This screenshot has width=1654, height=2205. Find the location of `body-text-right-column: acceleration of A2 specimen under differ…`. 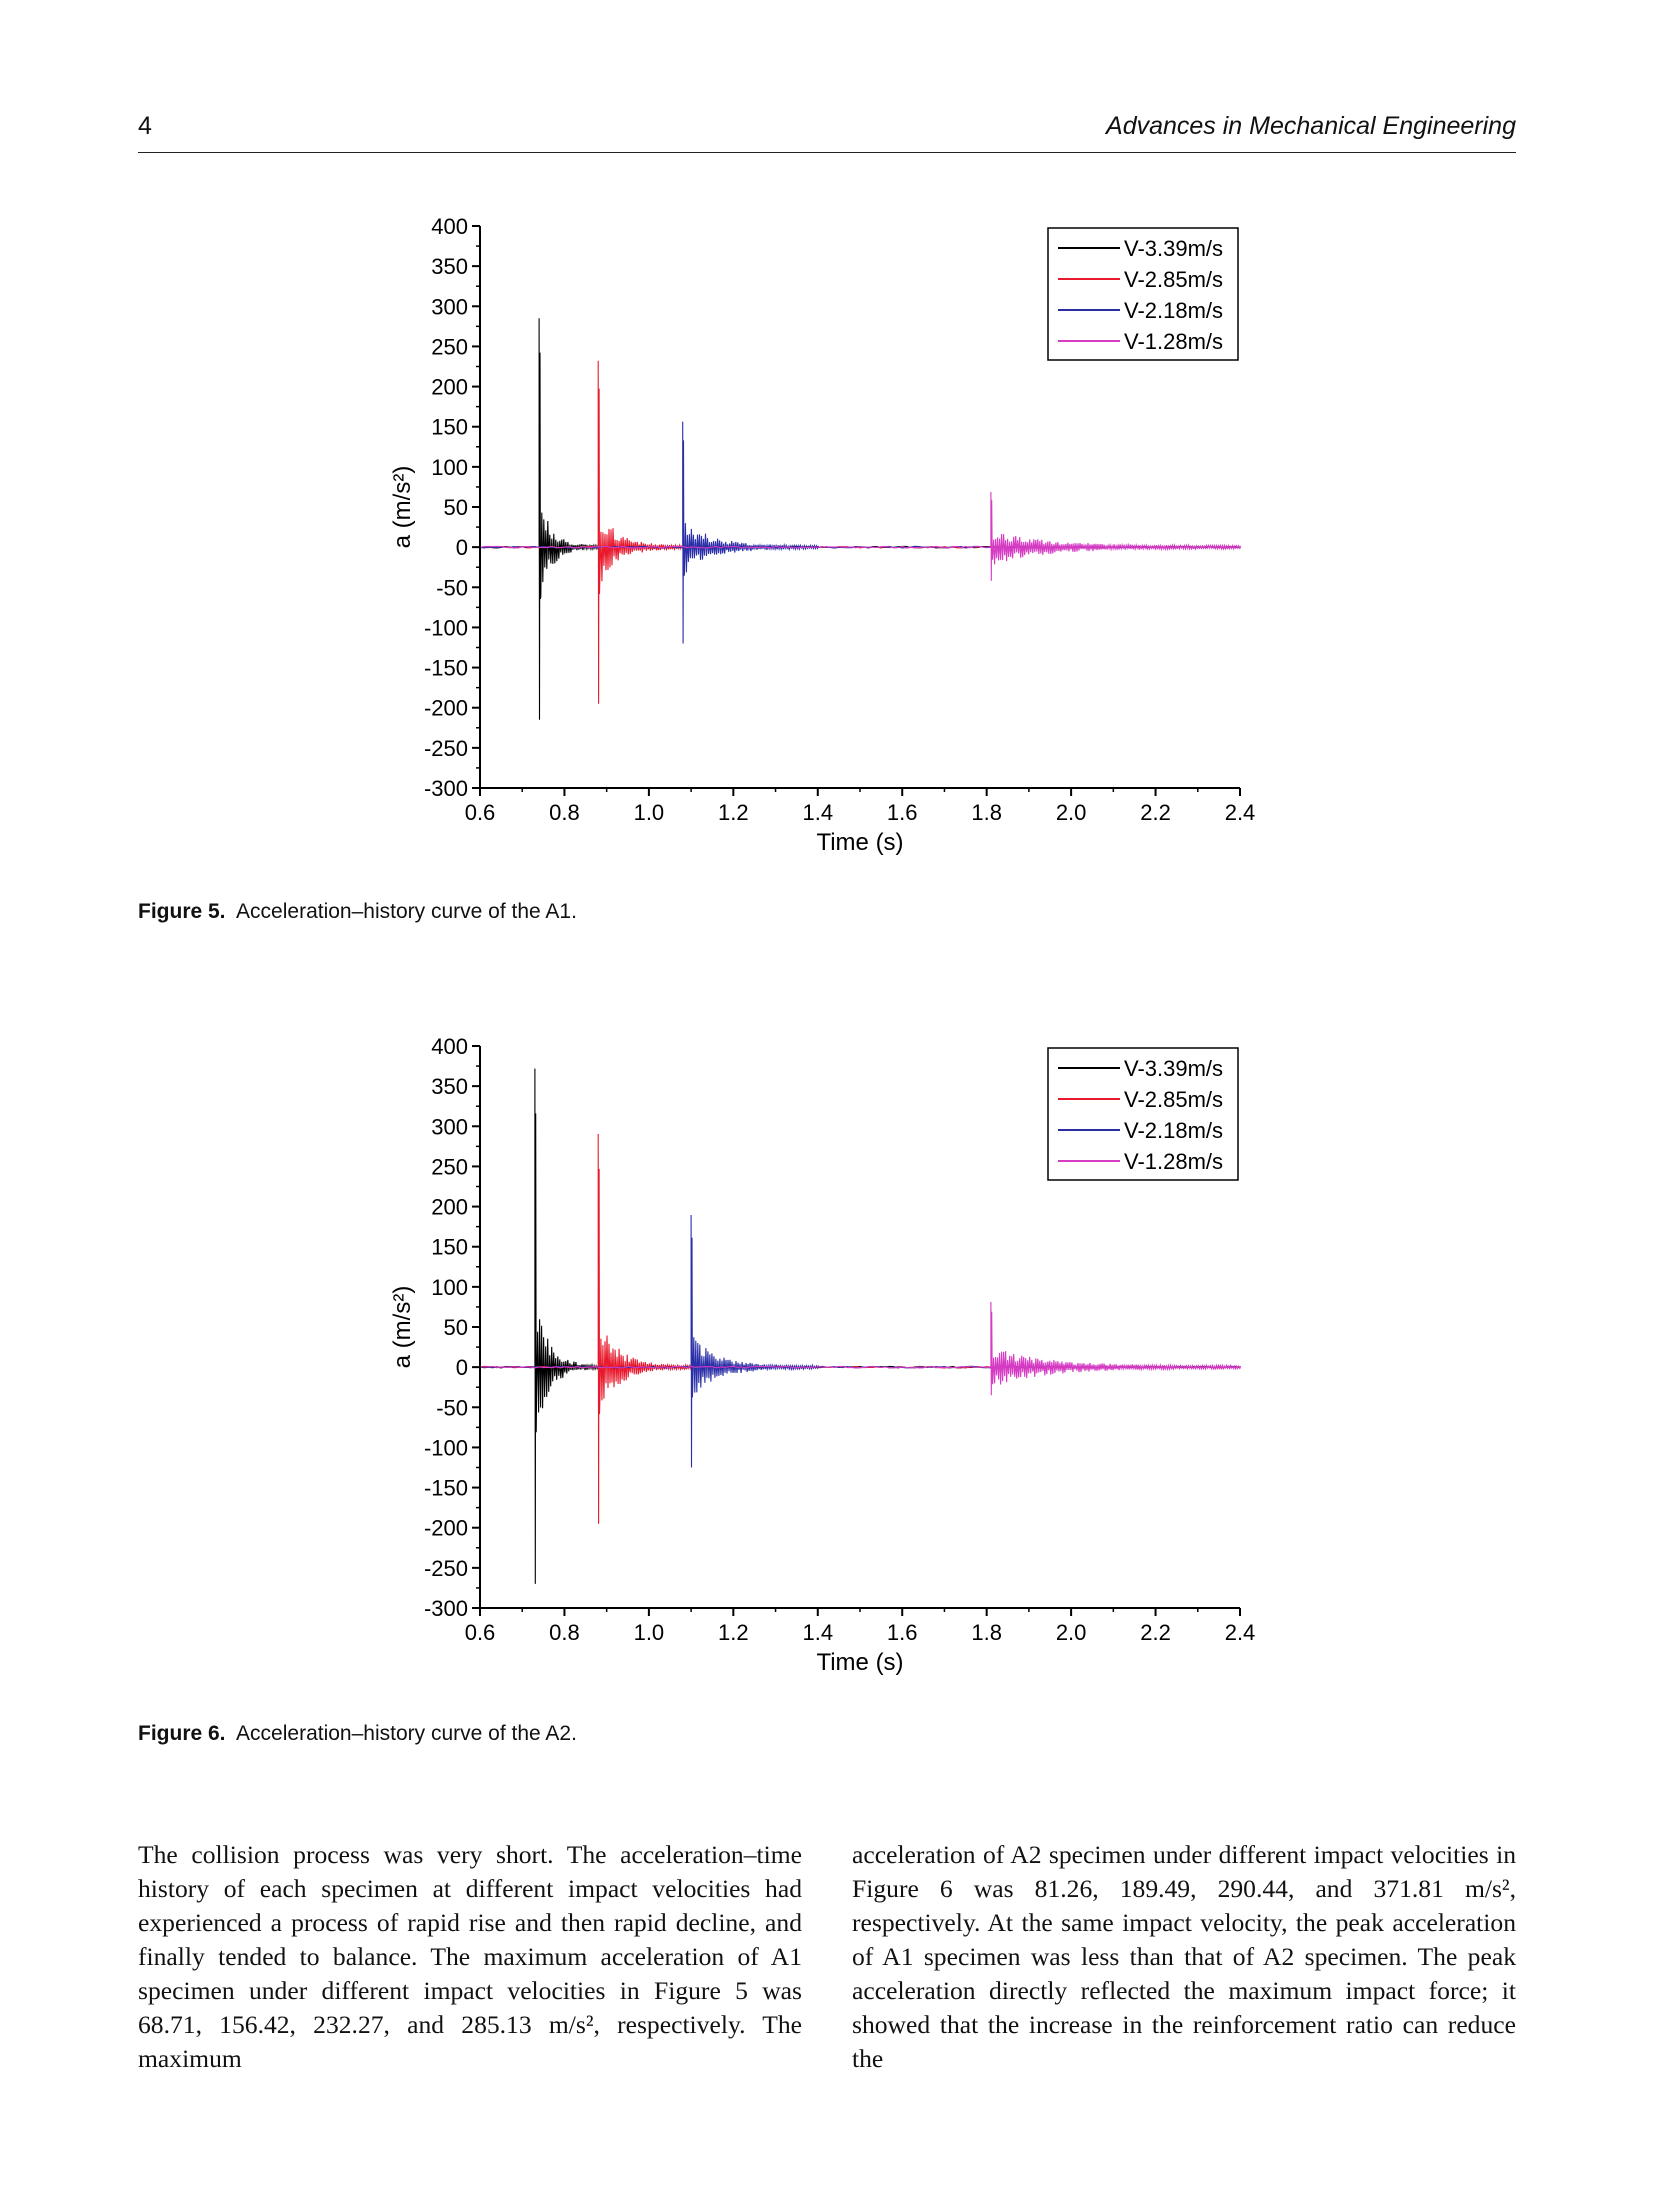

body-text-right-column: acceleration of A2 specimen under differ… is located at coordinates (1184, 1956).